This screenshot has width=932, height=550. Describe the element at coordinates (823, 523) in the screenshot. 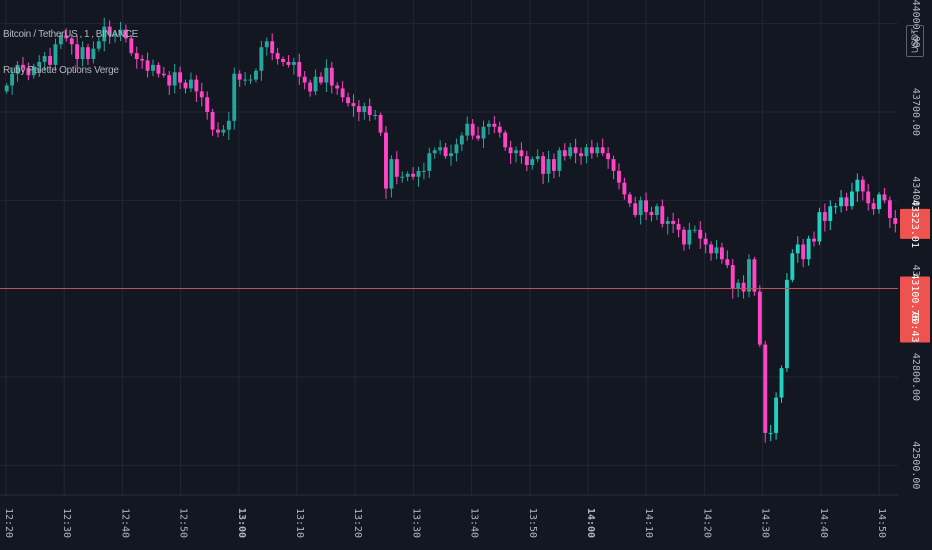

I see `time-tick-label: 14:40` at that location.